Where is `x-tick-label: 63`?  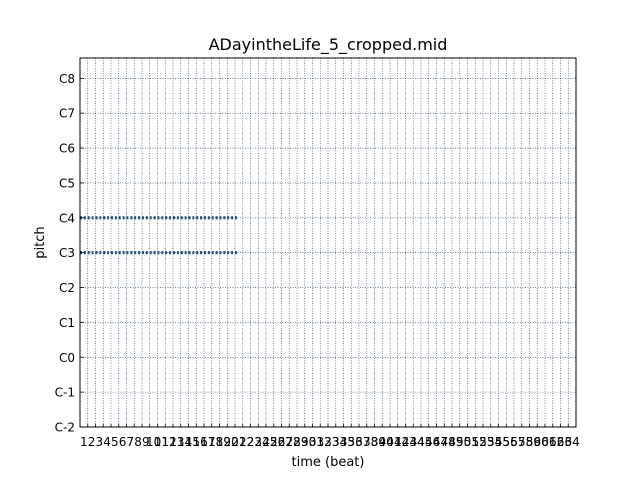 x-tick-label: 63 is located at coordinates (564, 442).